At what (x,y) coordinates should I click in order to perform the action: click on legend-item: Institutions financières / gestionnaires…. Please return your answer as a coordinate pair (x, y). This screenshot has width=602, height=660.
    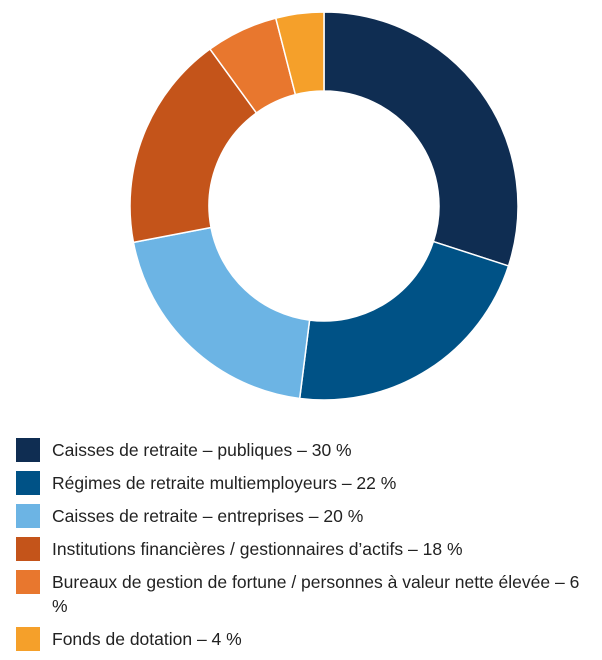
    Looking at the image, I should click on (309, 549).